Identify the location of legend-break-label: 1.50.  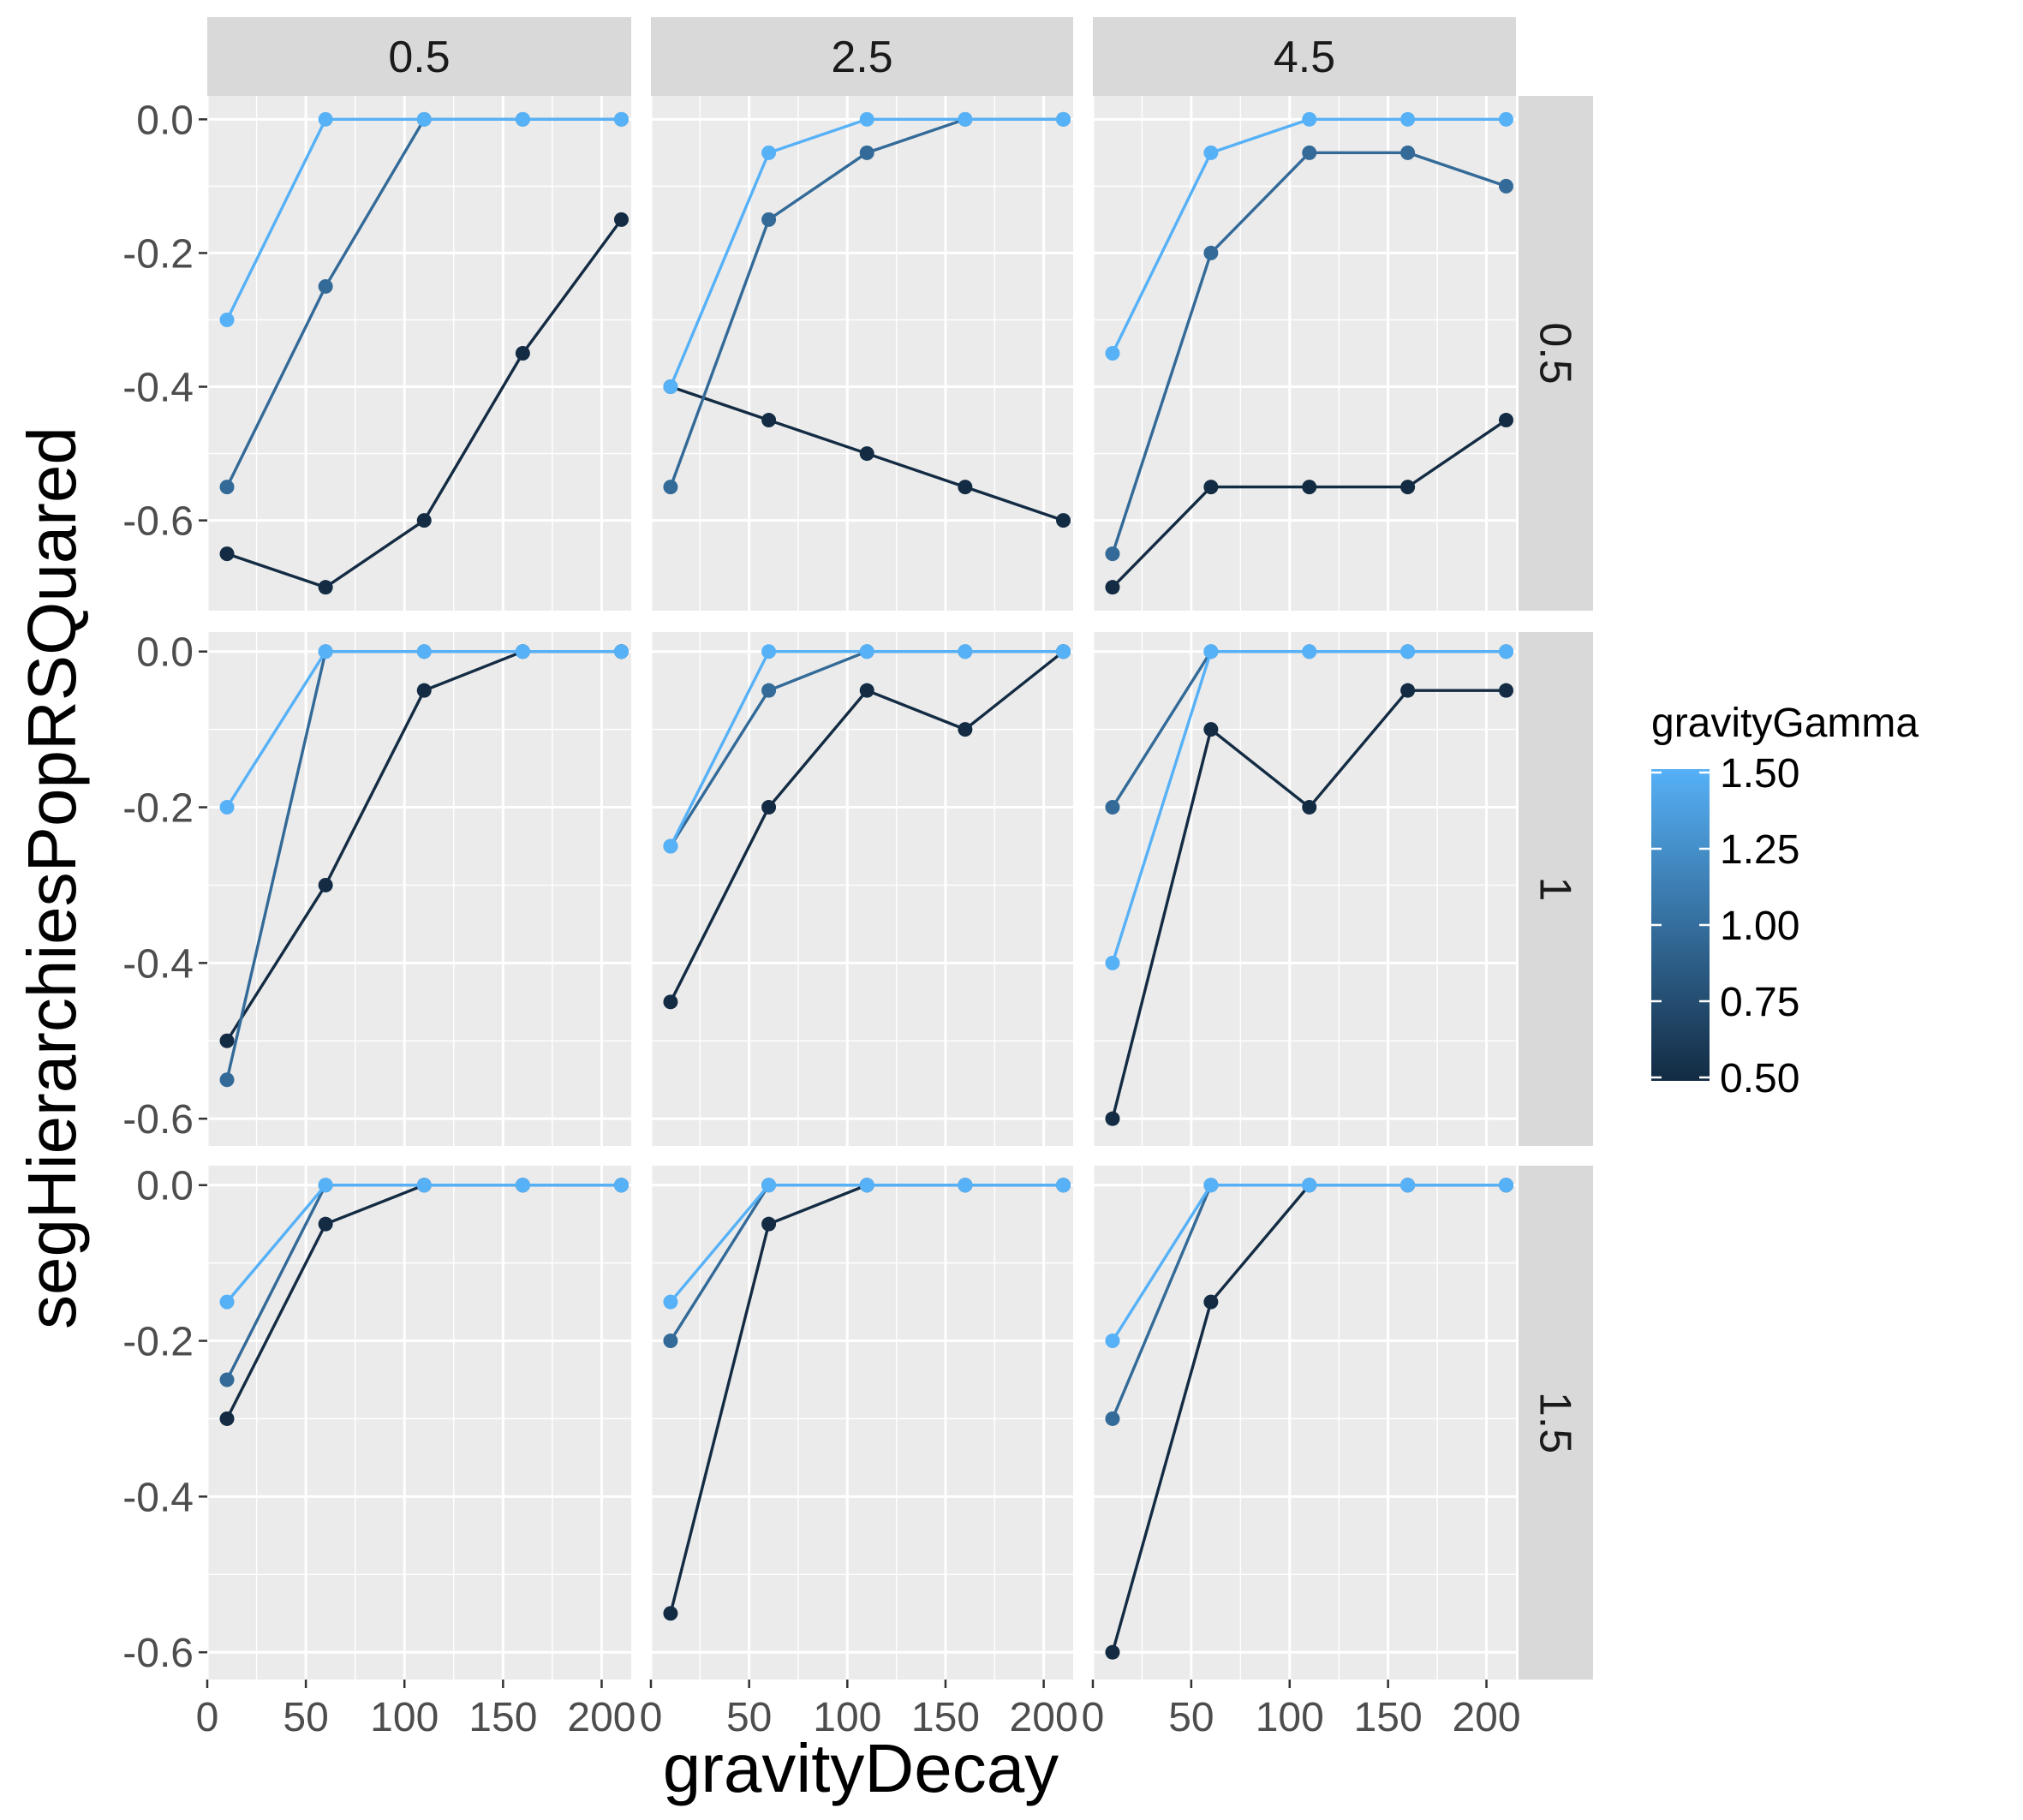
(1759, 774).